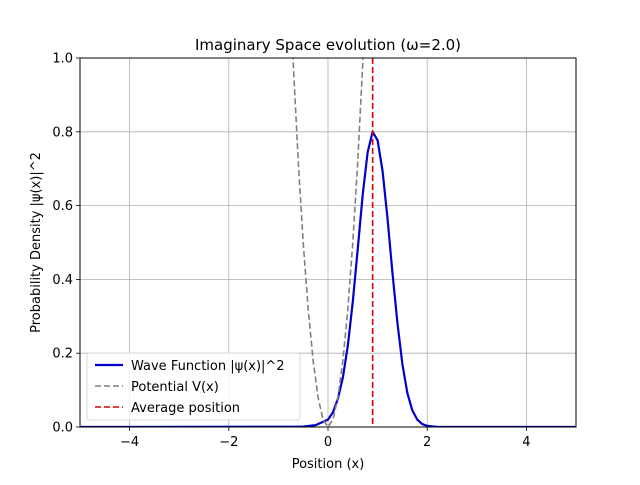  I want to click on x-axis-ticks: −4 −2 0 2 4, so click(325, 438).